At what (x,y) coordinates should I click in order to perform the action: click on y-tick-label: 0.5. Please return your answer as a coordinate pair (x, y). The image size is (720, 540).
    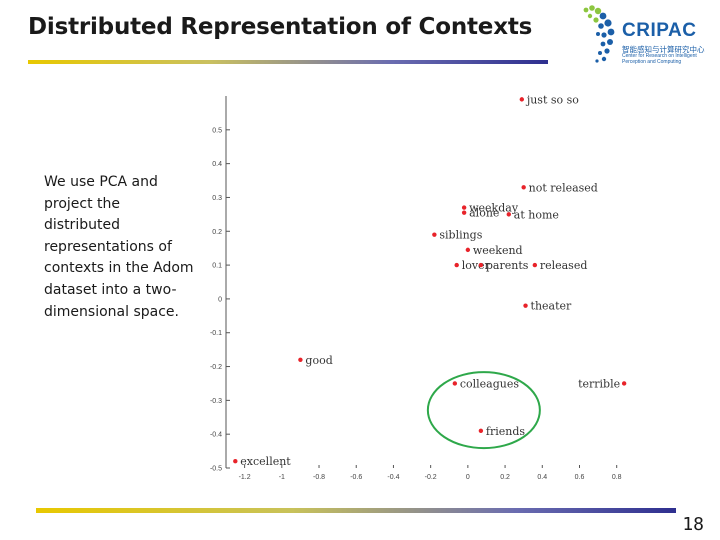
    Looking at the image, I should click on (217, 130).